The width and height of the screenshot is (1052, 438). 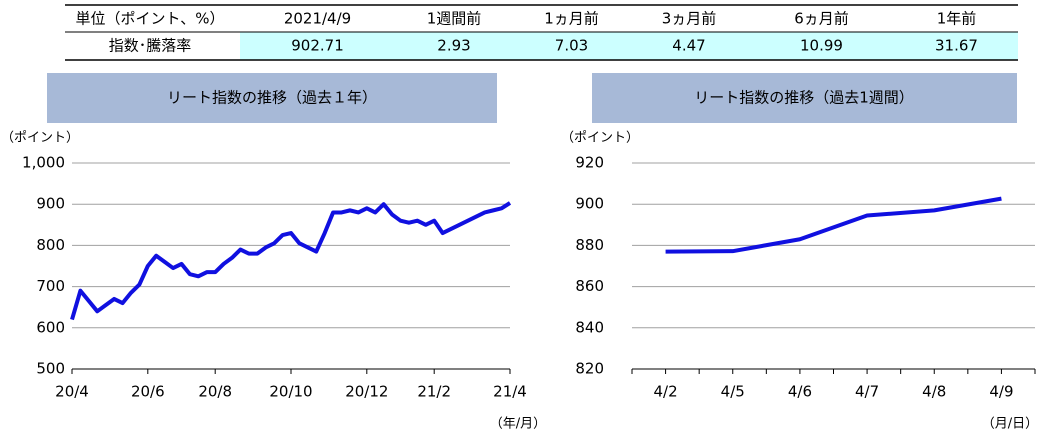 What do you see at coordinates (150, 19) in the screenshot?
I see `table-header: 単位（ポイント、%）` at bounding box center [150, 19].